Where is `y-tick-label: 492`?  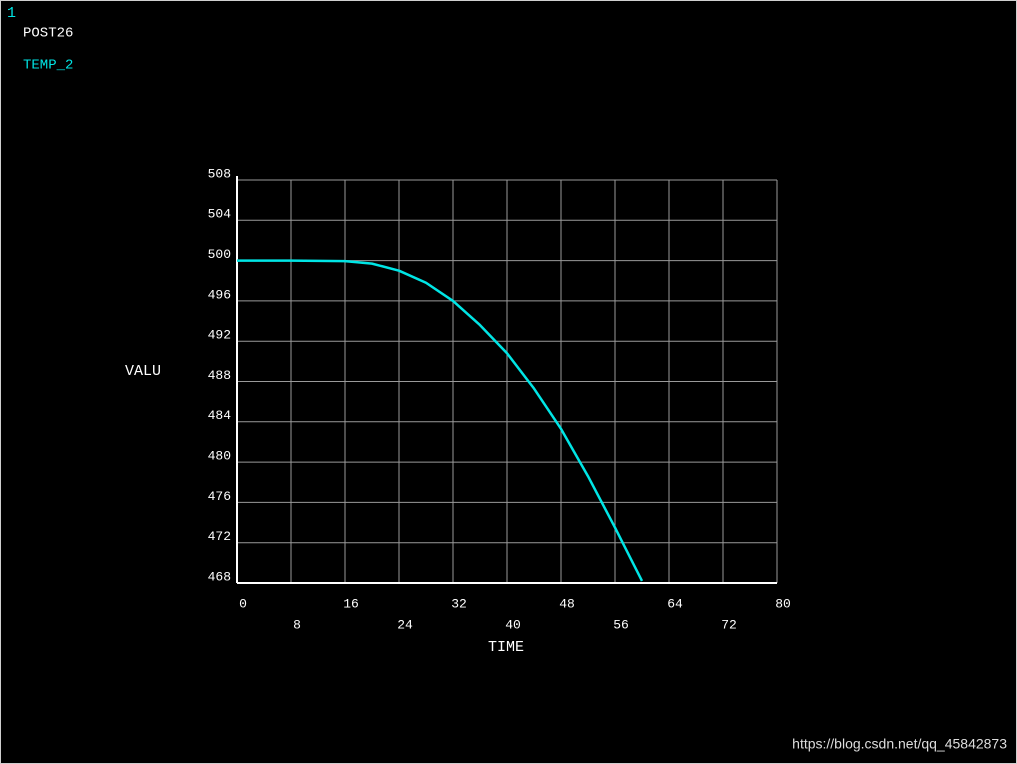
y-tick-label: 492 is located at coordinates (219, 335).